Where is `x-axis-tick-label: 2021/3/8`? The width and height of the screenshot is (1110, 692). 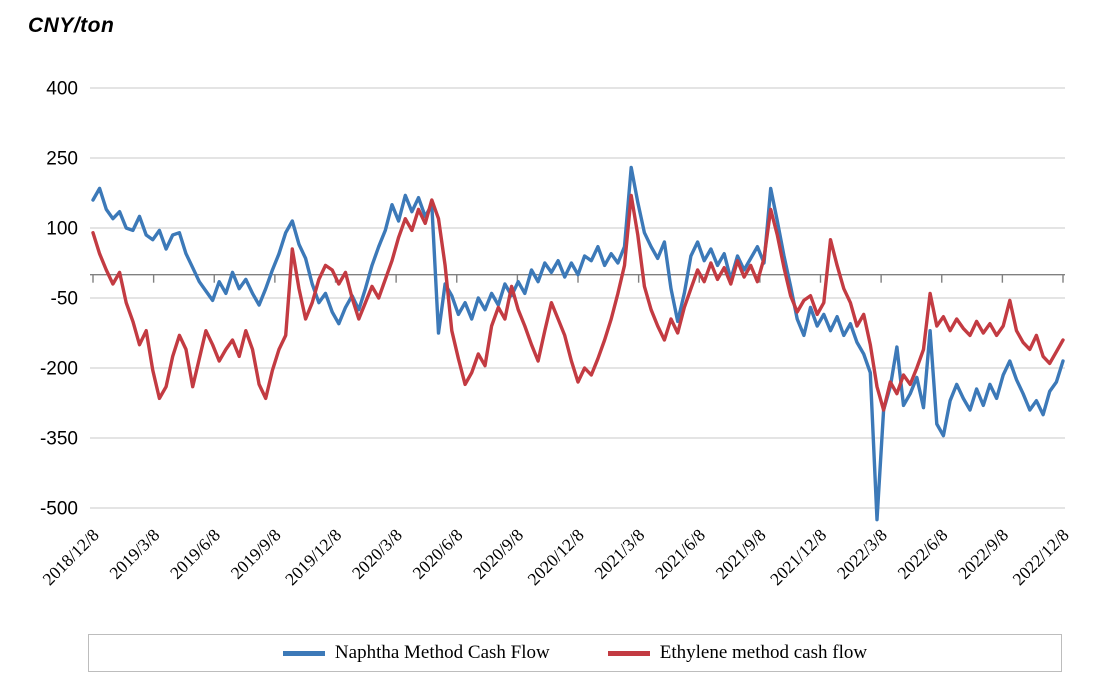 x-axis-tick-label: 2021/3/8 is located at coordinates (619, 554).